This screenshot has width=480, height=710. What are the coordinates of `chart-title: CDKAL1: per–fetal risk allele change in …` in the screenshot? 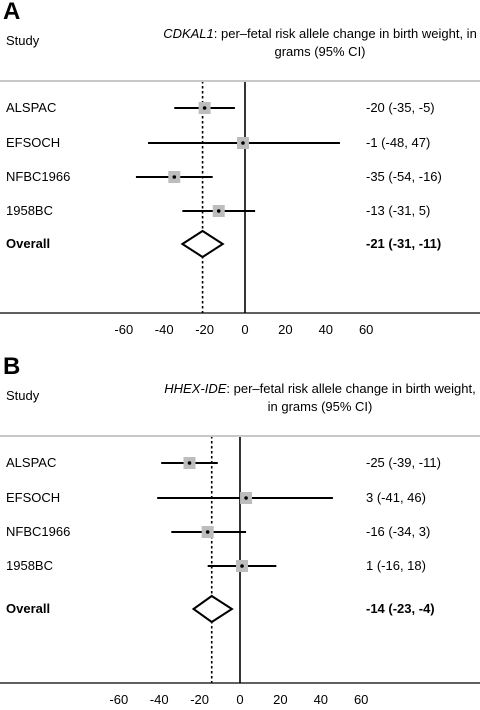 It's located at (320, 43).